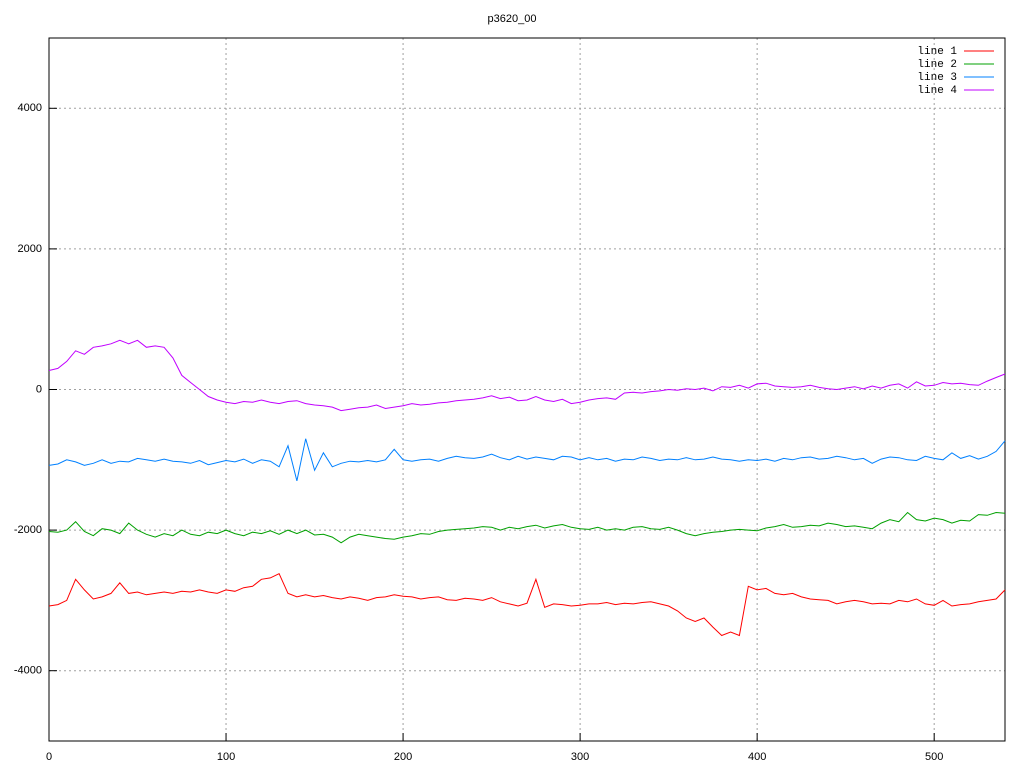 Image resolution: width=1024 pixels, height=768 pixels. What do you see at coordinates (512, 19) in the screenshot?
I see `chart-title: p3620_00` at bounding box center [512, 19].